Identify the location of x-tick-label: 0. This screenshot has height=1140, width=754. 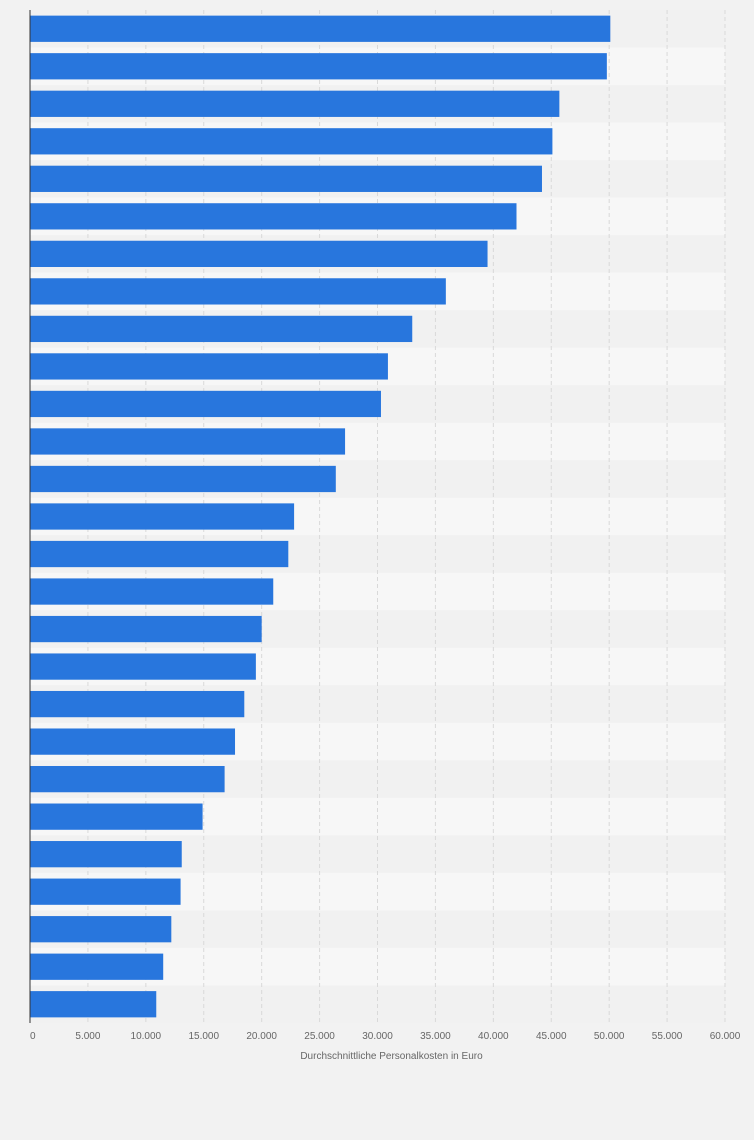
(33, 1036).